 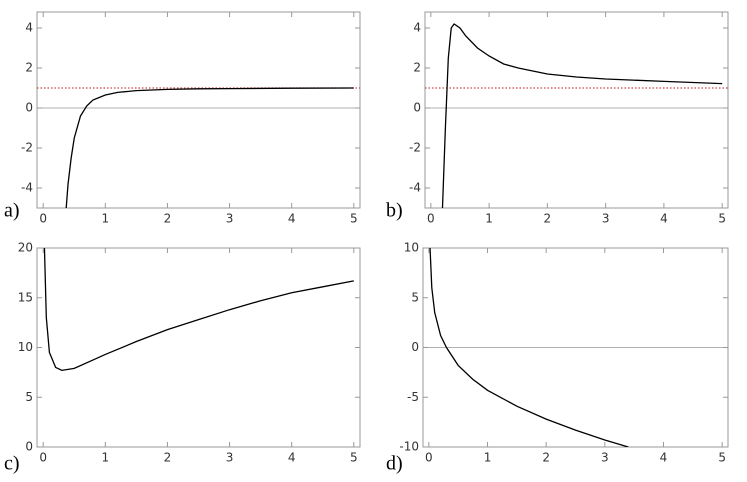 What do you see at coordinates (25, 248) in the screenshot?
I see `y-tick-label: 20` at bounding box center [25, 248].